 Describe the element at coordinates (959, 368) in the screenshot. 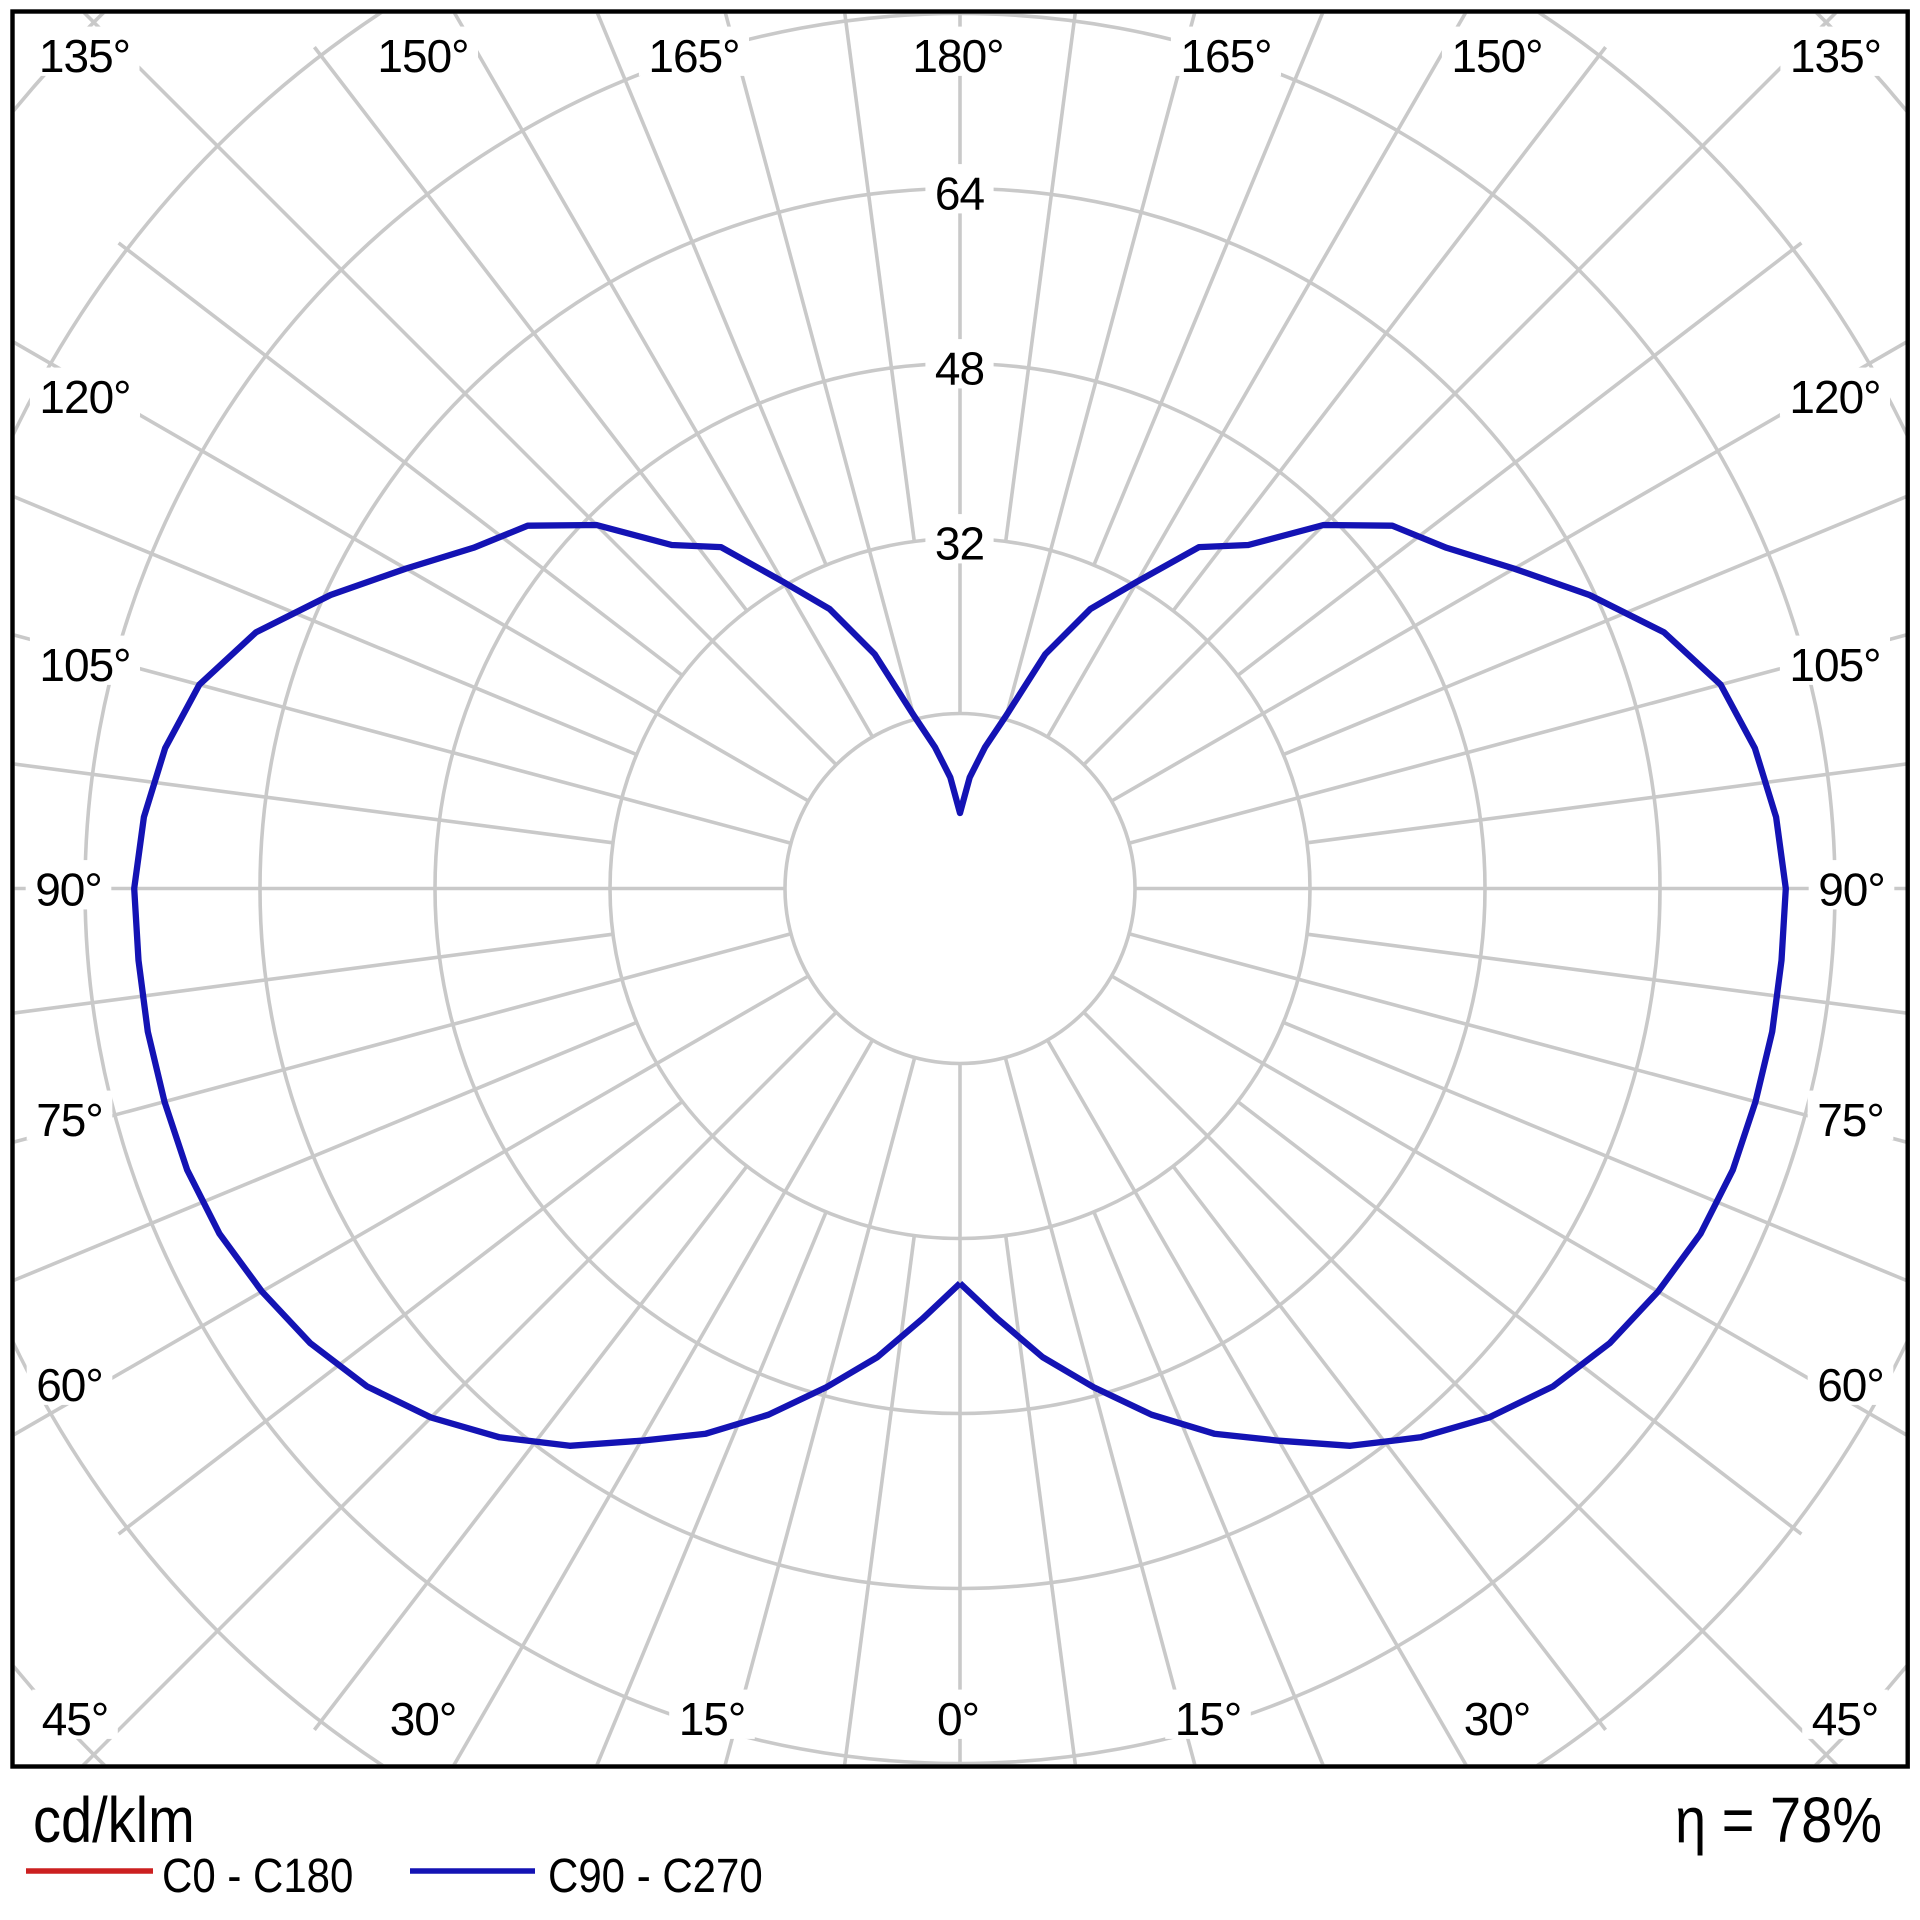

I see `svg-text: 48` at that location.